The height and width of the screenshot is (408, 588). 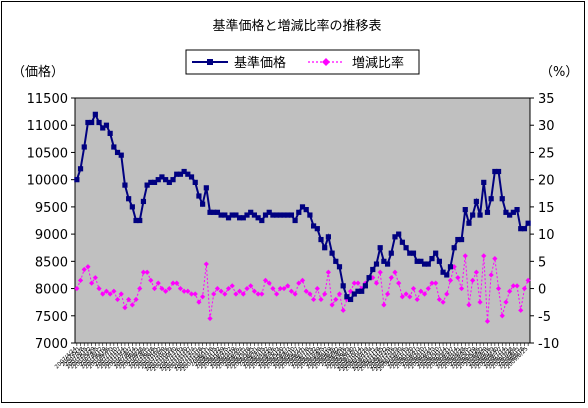 I want to click on y-right-label: （%）, so click(x=559, y=72).